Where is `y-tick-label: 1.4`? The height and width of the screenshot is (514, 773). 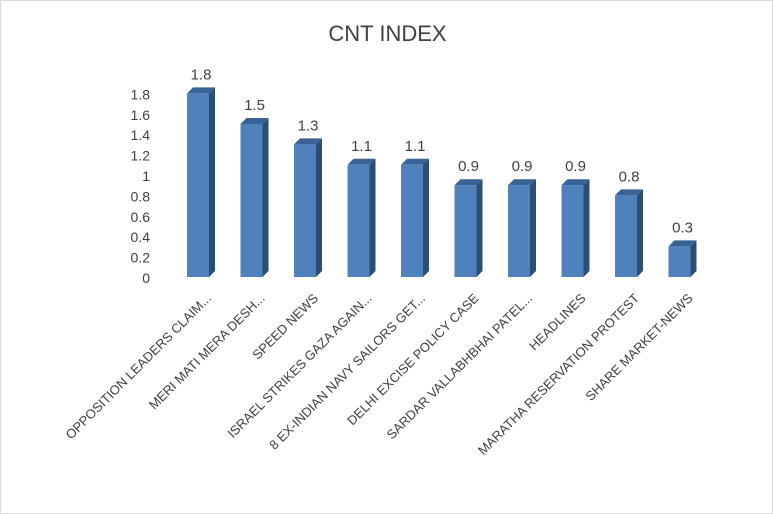
y-tick-label: 1.4 is located at coordinates (141, 135).